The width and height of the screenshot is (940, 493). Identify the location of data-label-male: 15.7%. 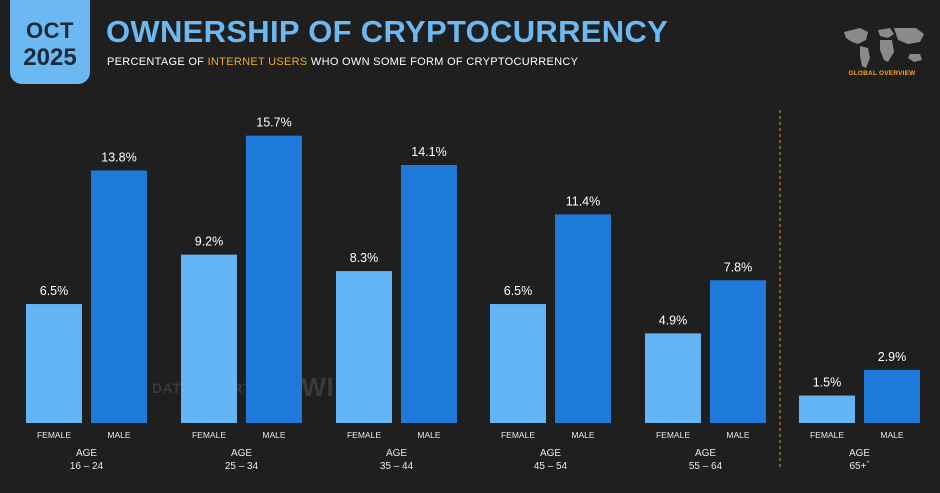
(273, 123).